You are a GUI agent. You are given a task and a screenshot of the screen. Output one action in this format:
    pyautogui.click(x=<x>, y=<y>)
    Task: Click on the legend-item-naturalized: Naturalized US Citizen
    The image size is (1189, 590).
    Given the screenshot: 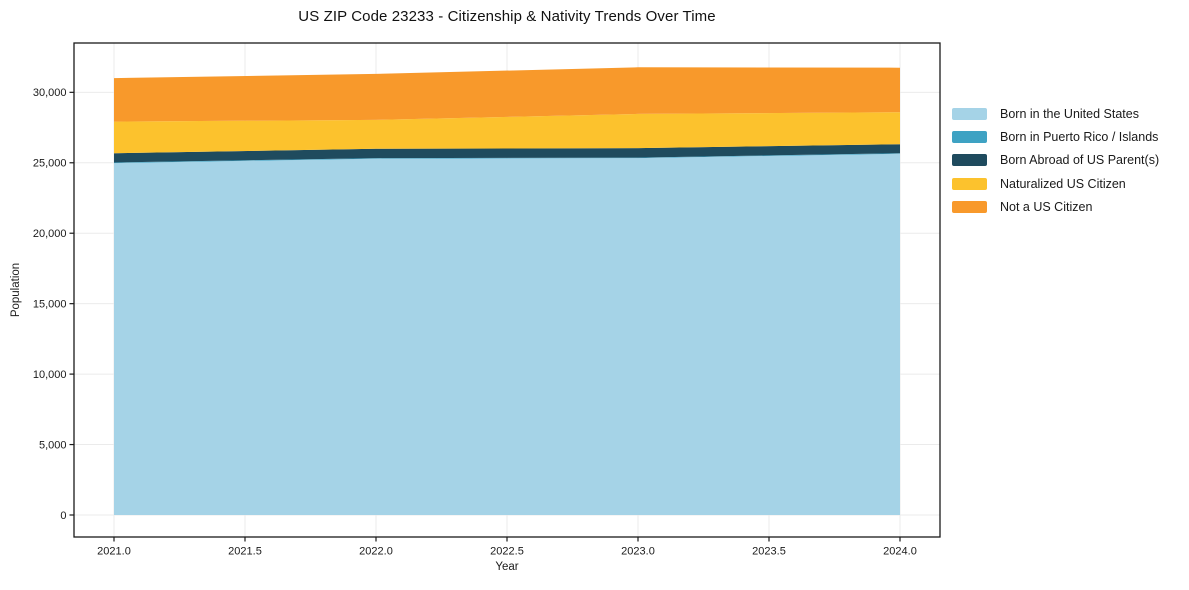 What is the action you would take?
    pyautogui.click(x=1055, y=183)
    